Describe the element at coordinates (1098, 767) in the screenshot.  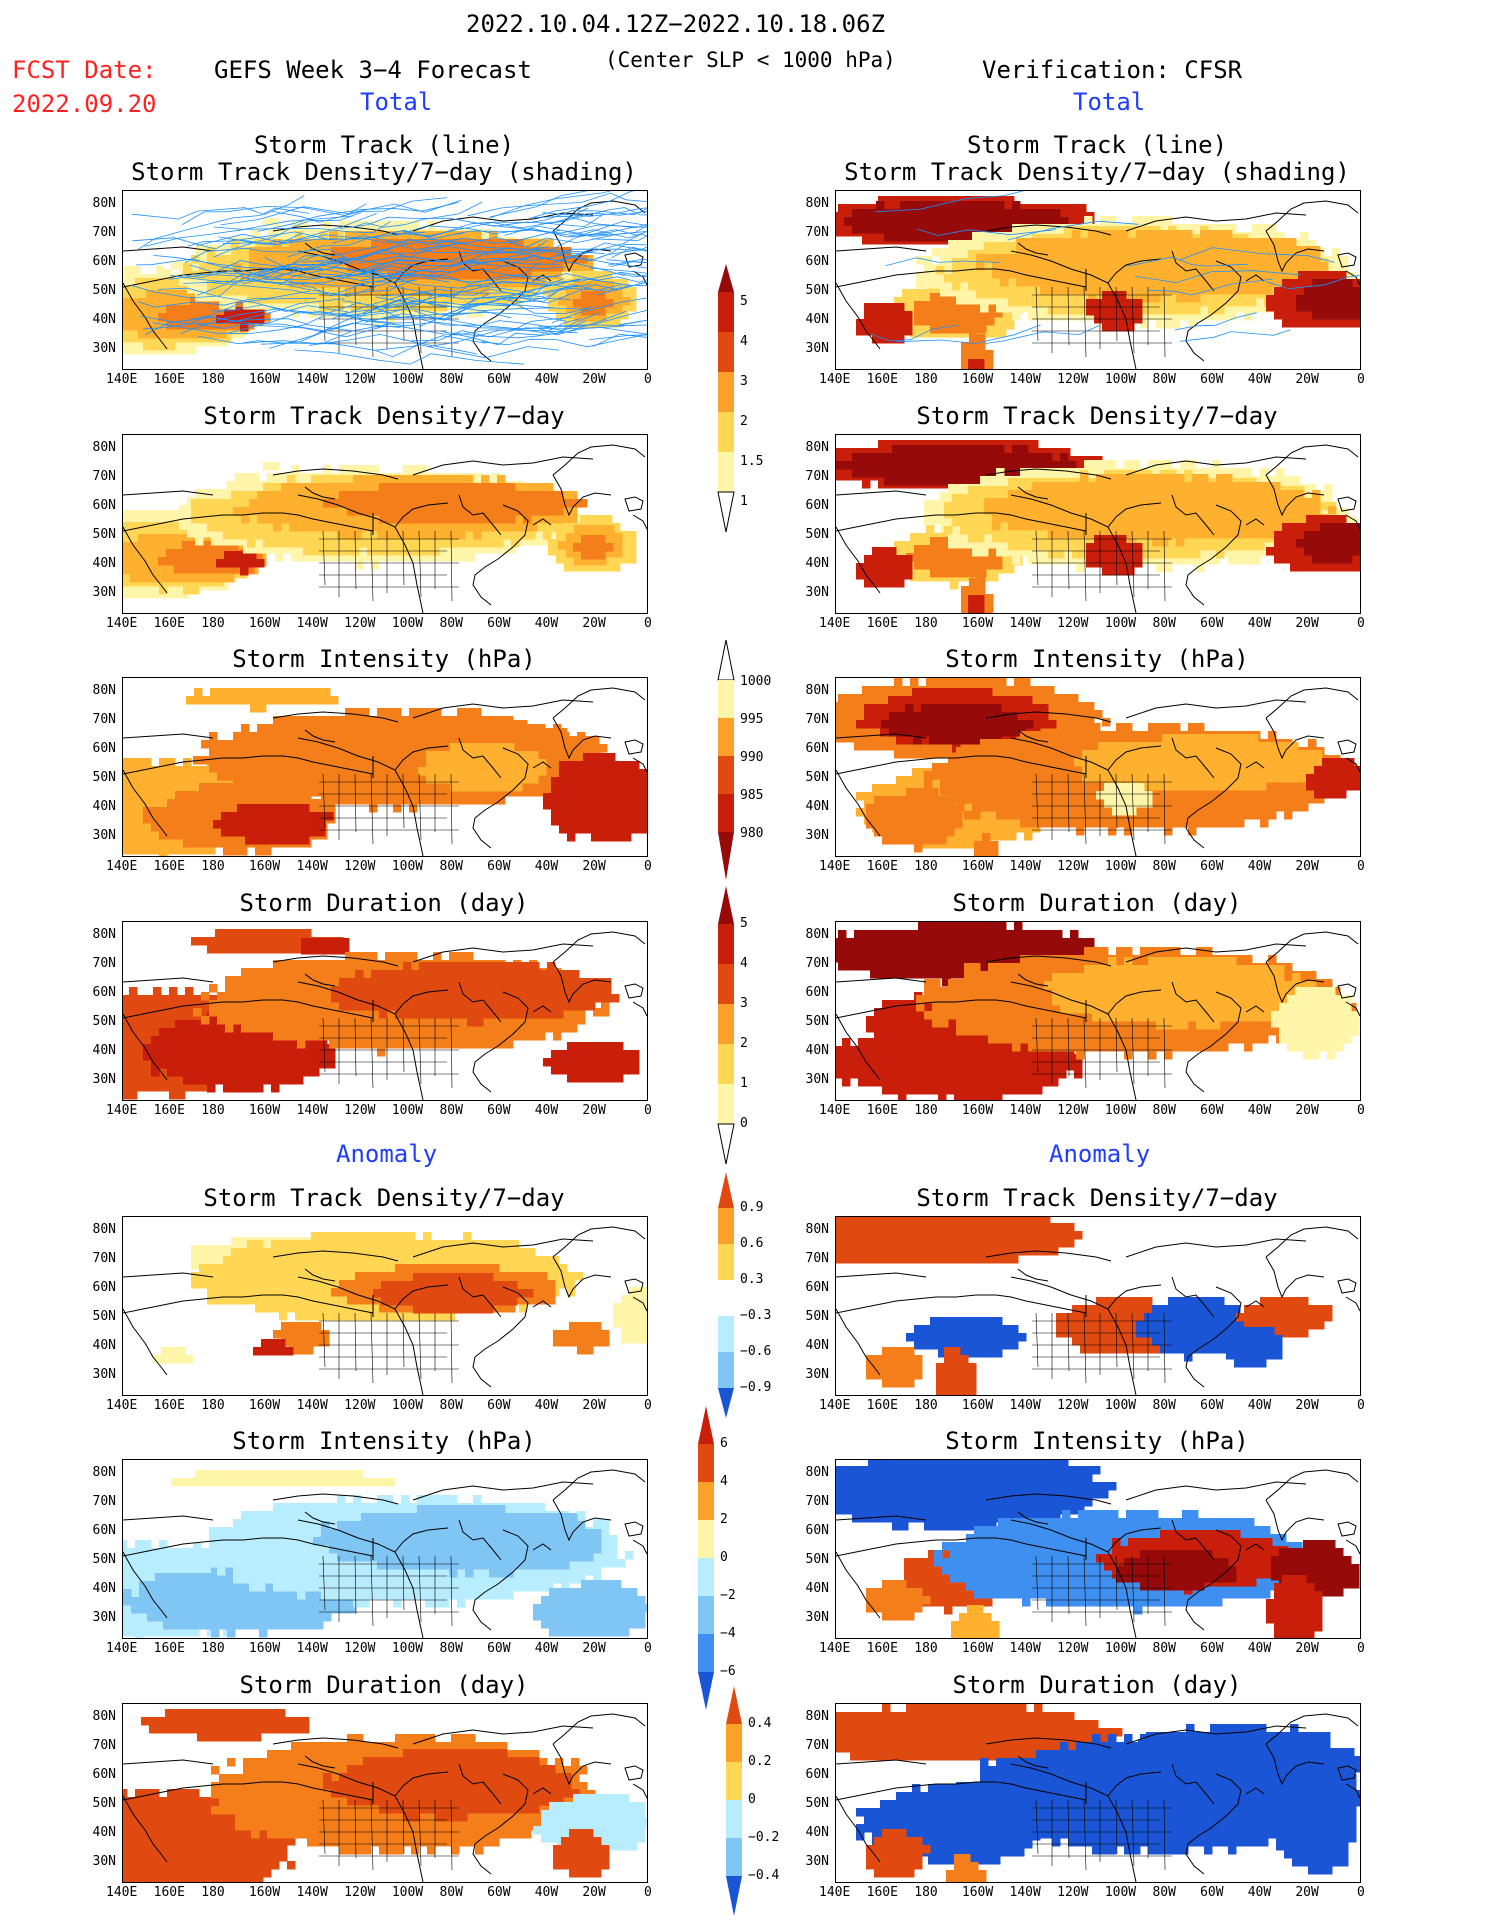
I see `map-intensity-verification` at that location.